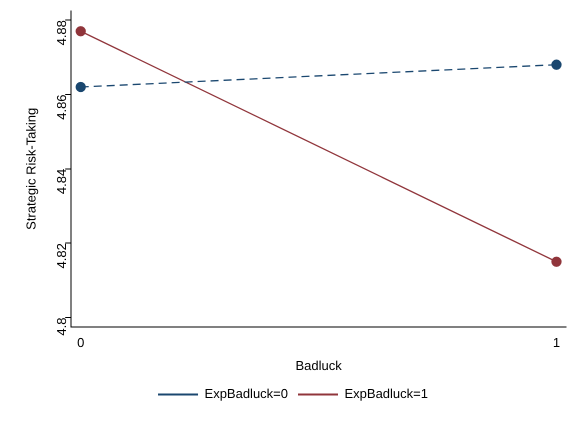 This screenshot has height=421, width=576. Describe the element at coordinates (61, 255) in the screenshot. I see `y-tick-label: 4.82` at that location.